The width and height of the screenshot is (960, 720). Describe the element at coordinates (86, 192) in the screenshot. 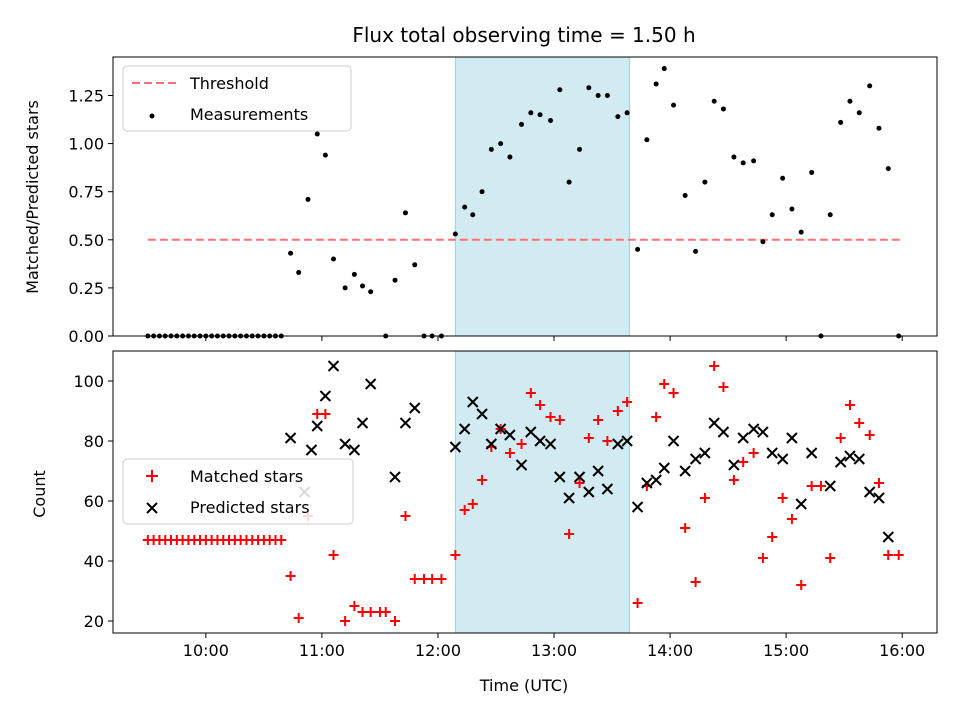

I see `top-y-tick-label: 0.75` at that location.